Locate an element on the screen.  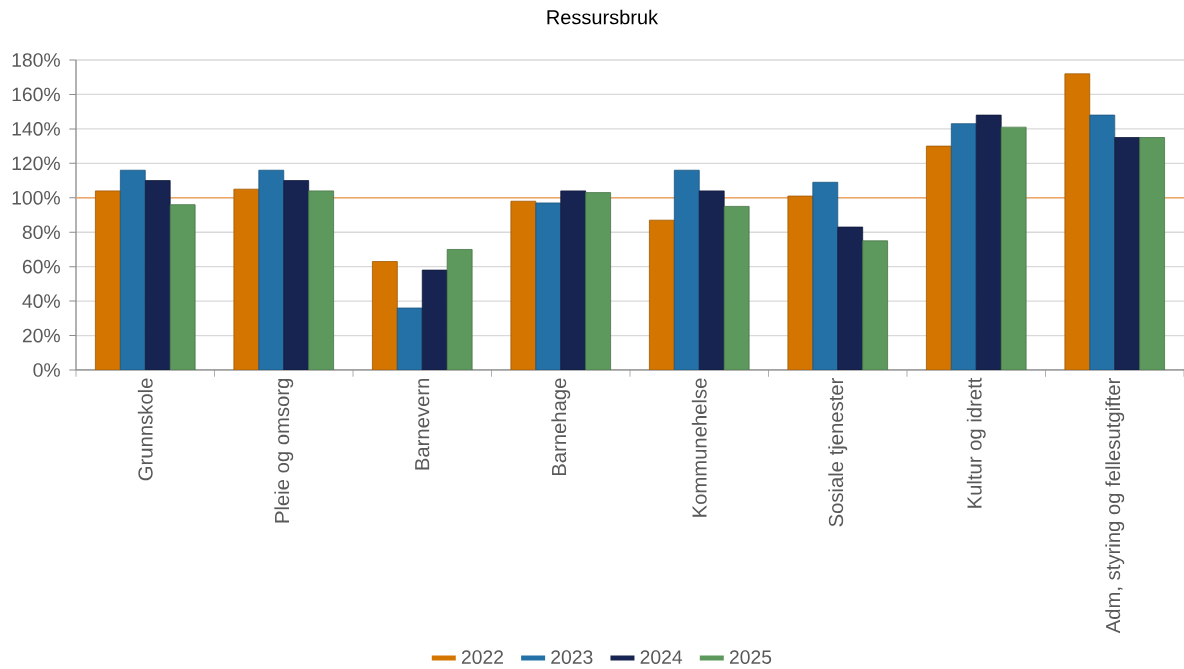
x-tick-label: Grunnskole is located at coordinates (145, 429).